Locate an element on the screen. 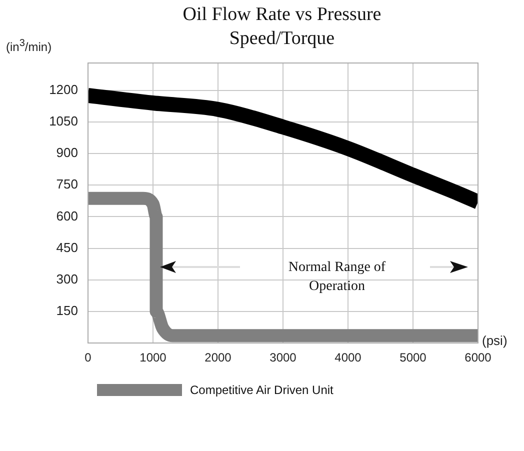 The height and width of the screenshot is (451, 524). chart-subtitle: Speed/Torque is located at coordinates (282, 38).